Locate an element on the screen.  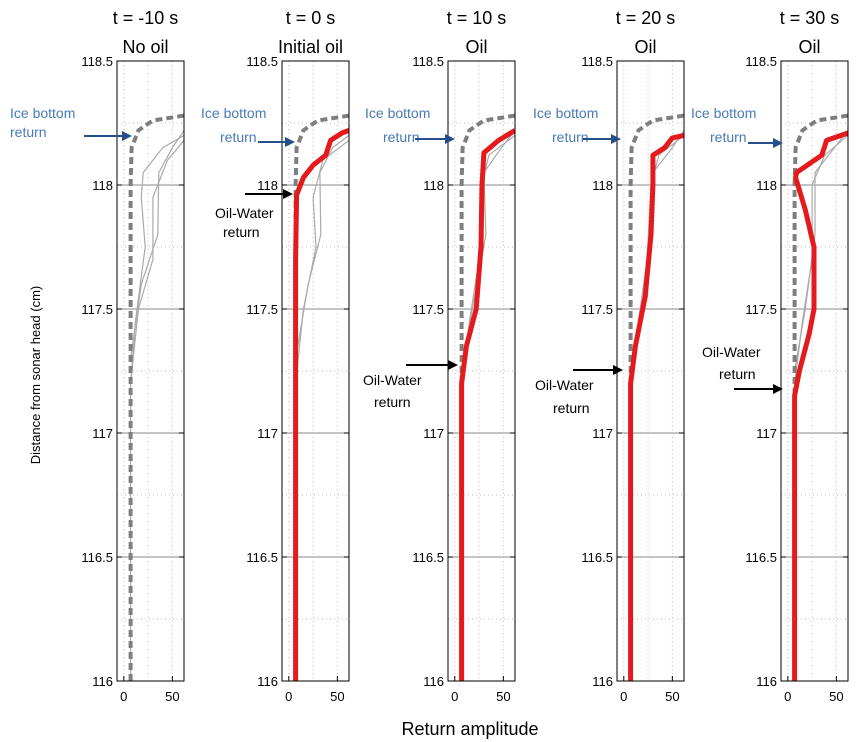
panel: 118.5 118 117.5 117 116.5 116 0 50 t = 20 s Oil is located at coordinates (633, 356).